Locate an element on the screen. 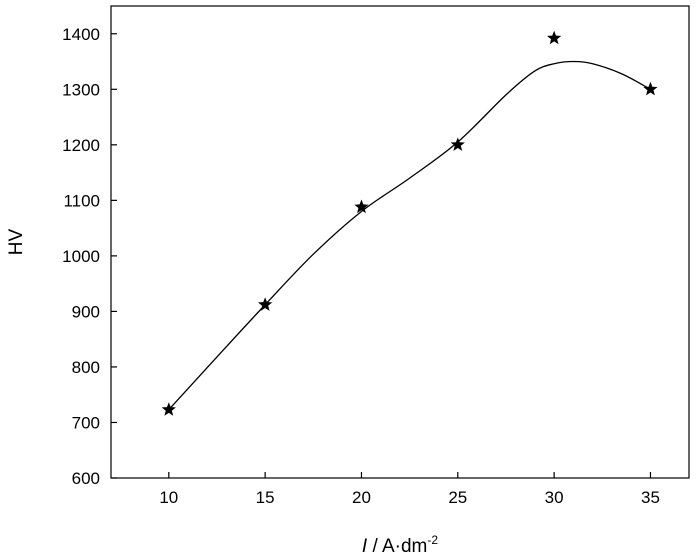 Image resolution: width=700 pixels, height=558 pixels. x-tick-label: 10 is located at coordinates (168, 497).